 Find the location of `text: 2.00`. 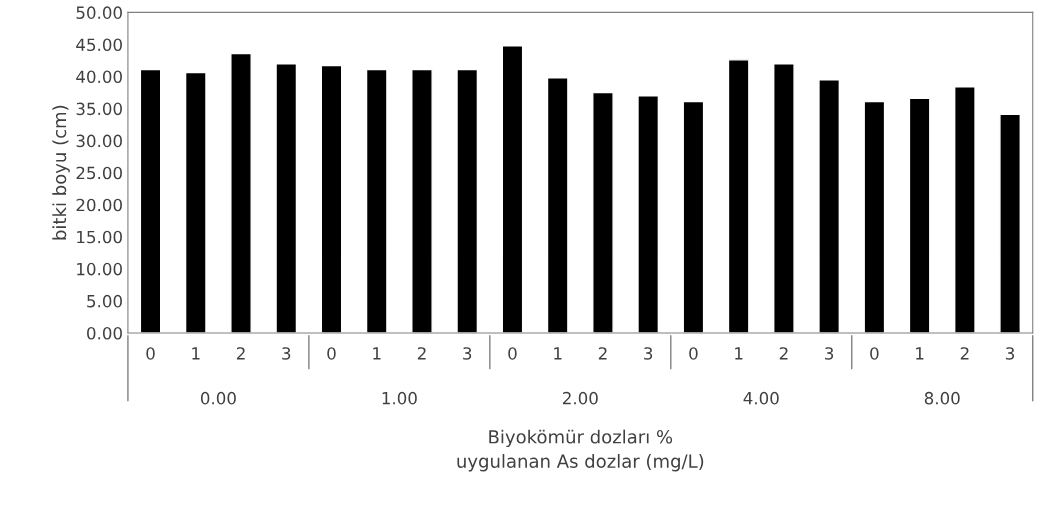

text: 2.00 is located at coordinates (580, 398).